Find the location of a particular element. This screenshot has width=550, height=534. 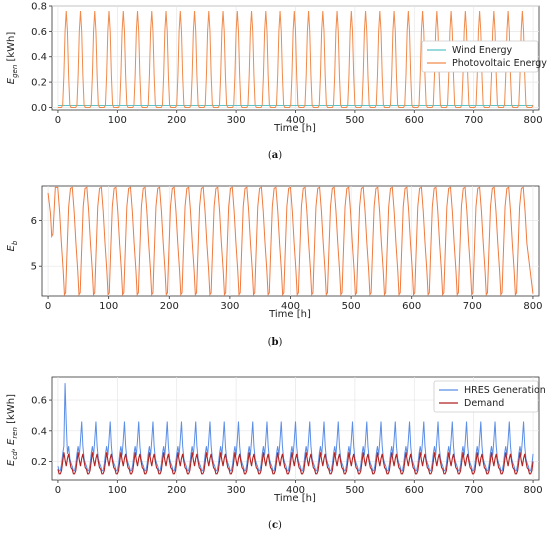

panel-c-y-ticks: 0.2 0.4 0.6 is located at coordinates (41, 432).